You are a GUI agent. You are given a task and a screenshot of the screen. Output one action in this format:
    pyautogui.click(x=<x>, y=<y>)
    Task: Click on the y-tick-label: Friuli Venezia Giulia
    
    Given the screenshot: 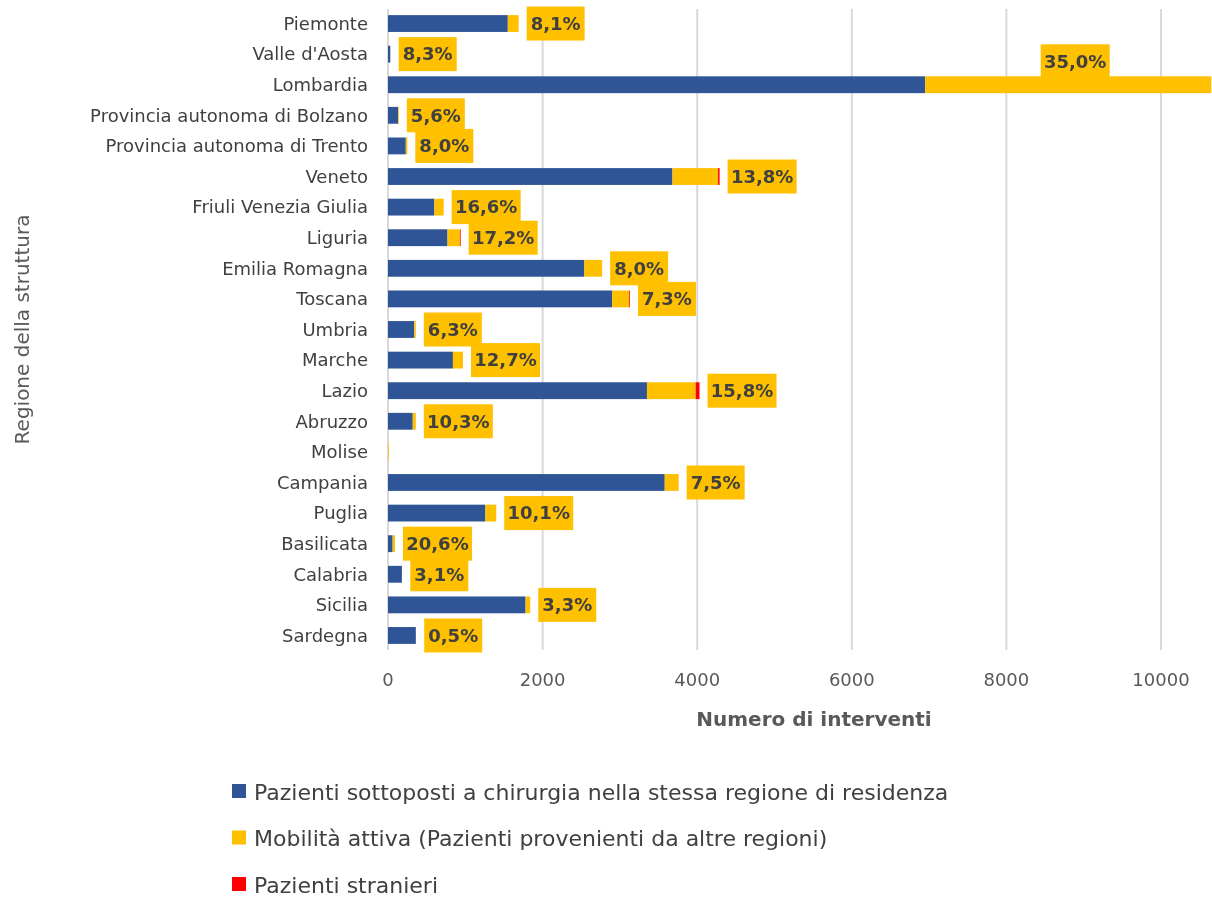 What is the action you would take?
    pyautogui.click(x=280, y=207)
    